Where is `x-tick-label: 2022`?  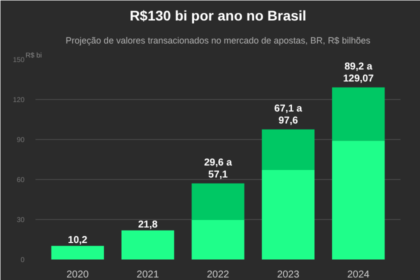
x-tick-label: 2022 is located at coordinates (218, 275).